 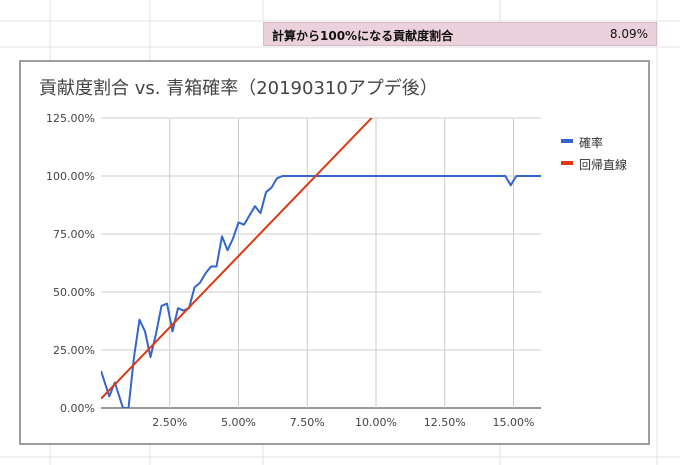 What do you see at coordinates (591, 142) in the screenshot?
I see `legend-label: 確率` at bounding box center [591, 142].